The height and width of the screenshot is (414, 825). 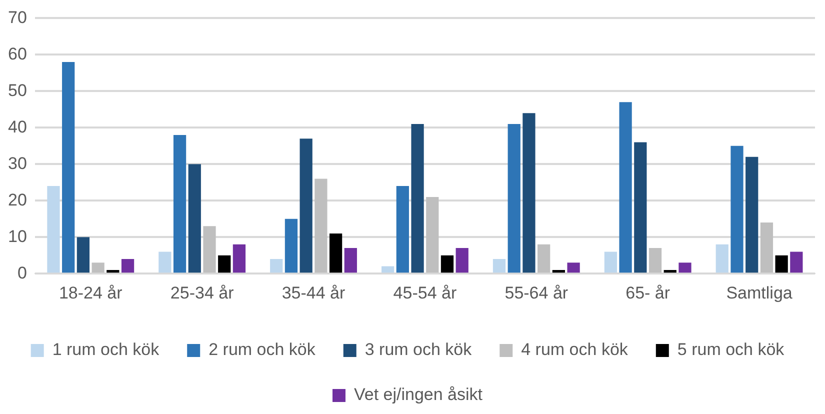 I want to click on x-tick-label: 35-44 år, so click(x=314, y=292).